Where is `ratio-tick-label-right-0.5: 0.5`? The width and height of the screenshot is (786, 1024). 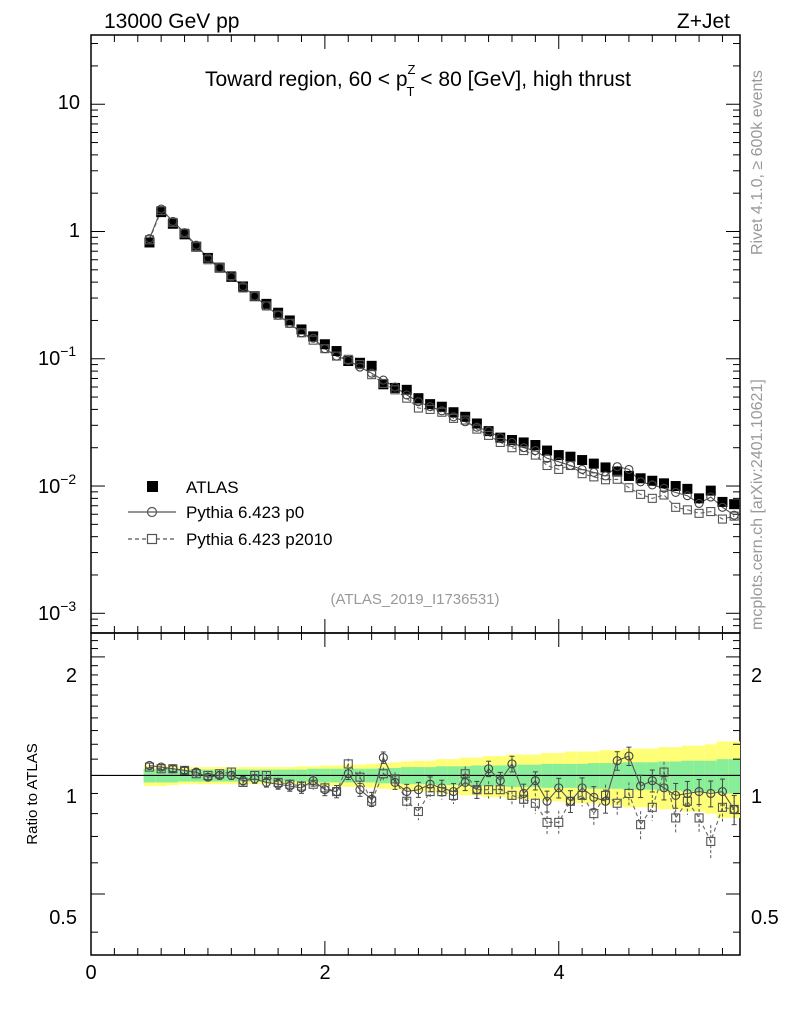 ratio-tick-label-right-0.5: 0.5 is located at coordinates (765, 918).